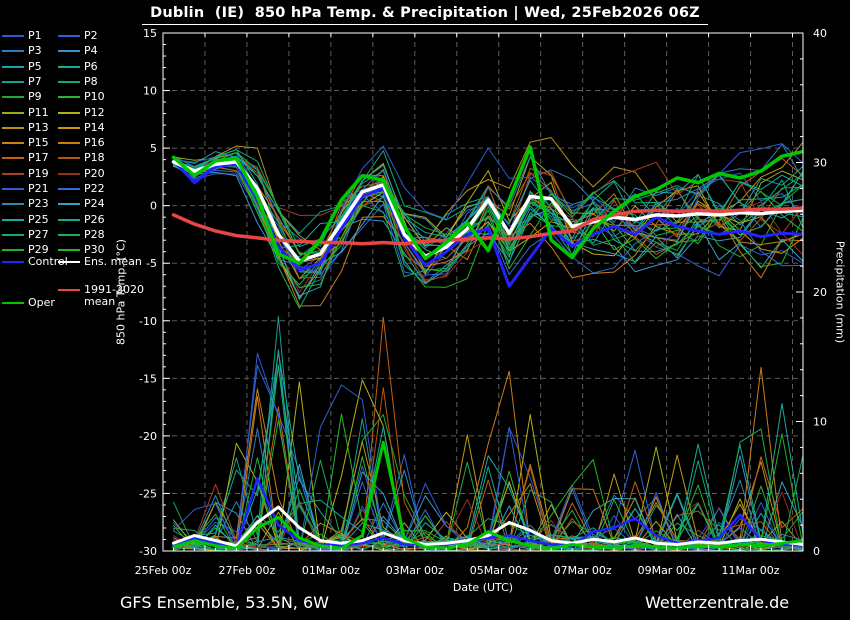 The height and width of the screenshot is (620, 850). What do you see at coordinates (38, 219) in the screenshot?
I see `legend-label: P25` at bounding box center [38, 219].